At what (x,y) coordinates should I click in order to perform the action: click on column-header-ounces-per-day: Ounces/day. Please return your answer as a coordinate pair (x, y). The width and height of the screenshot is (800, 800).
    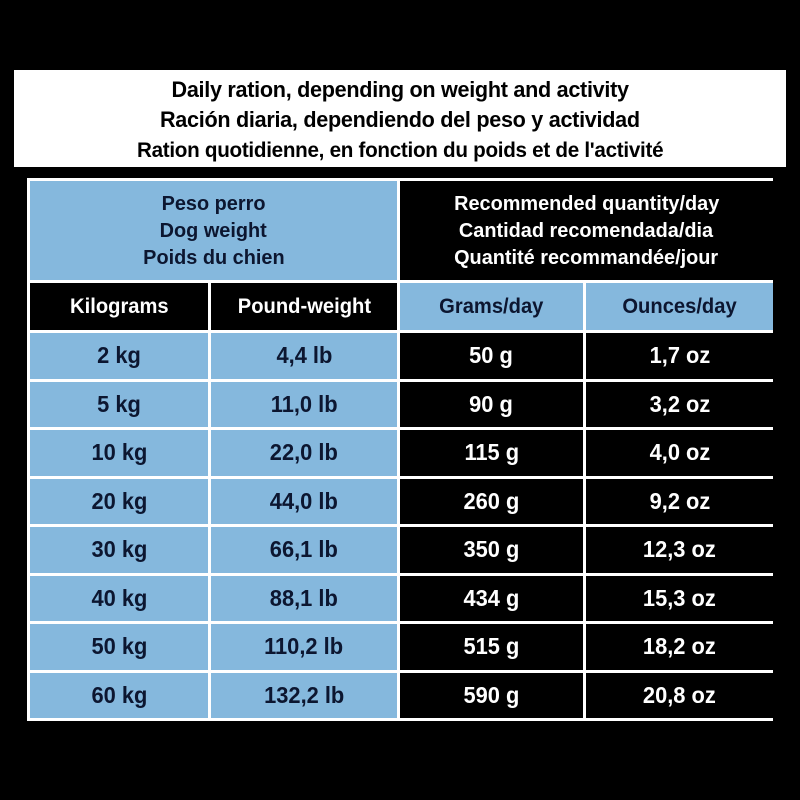
    Looking at the image, I should click on (679, 308).